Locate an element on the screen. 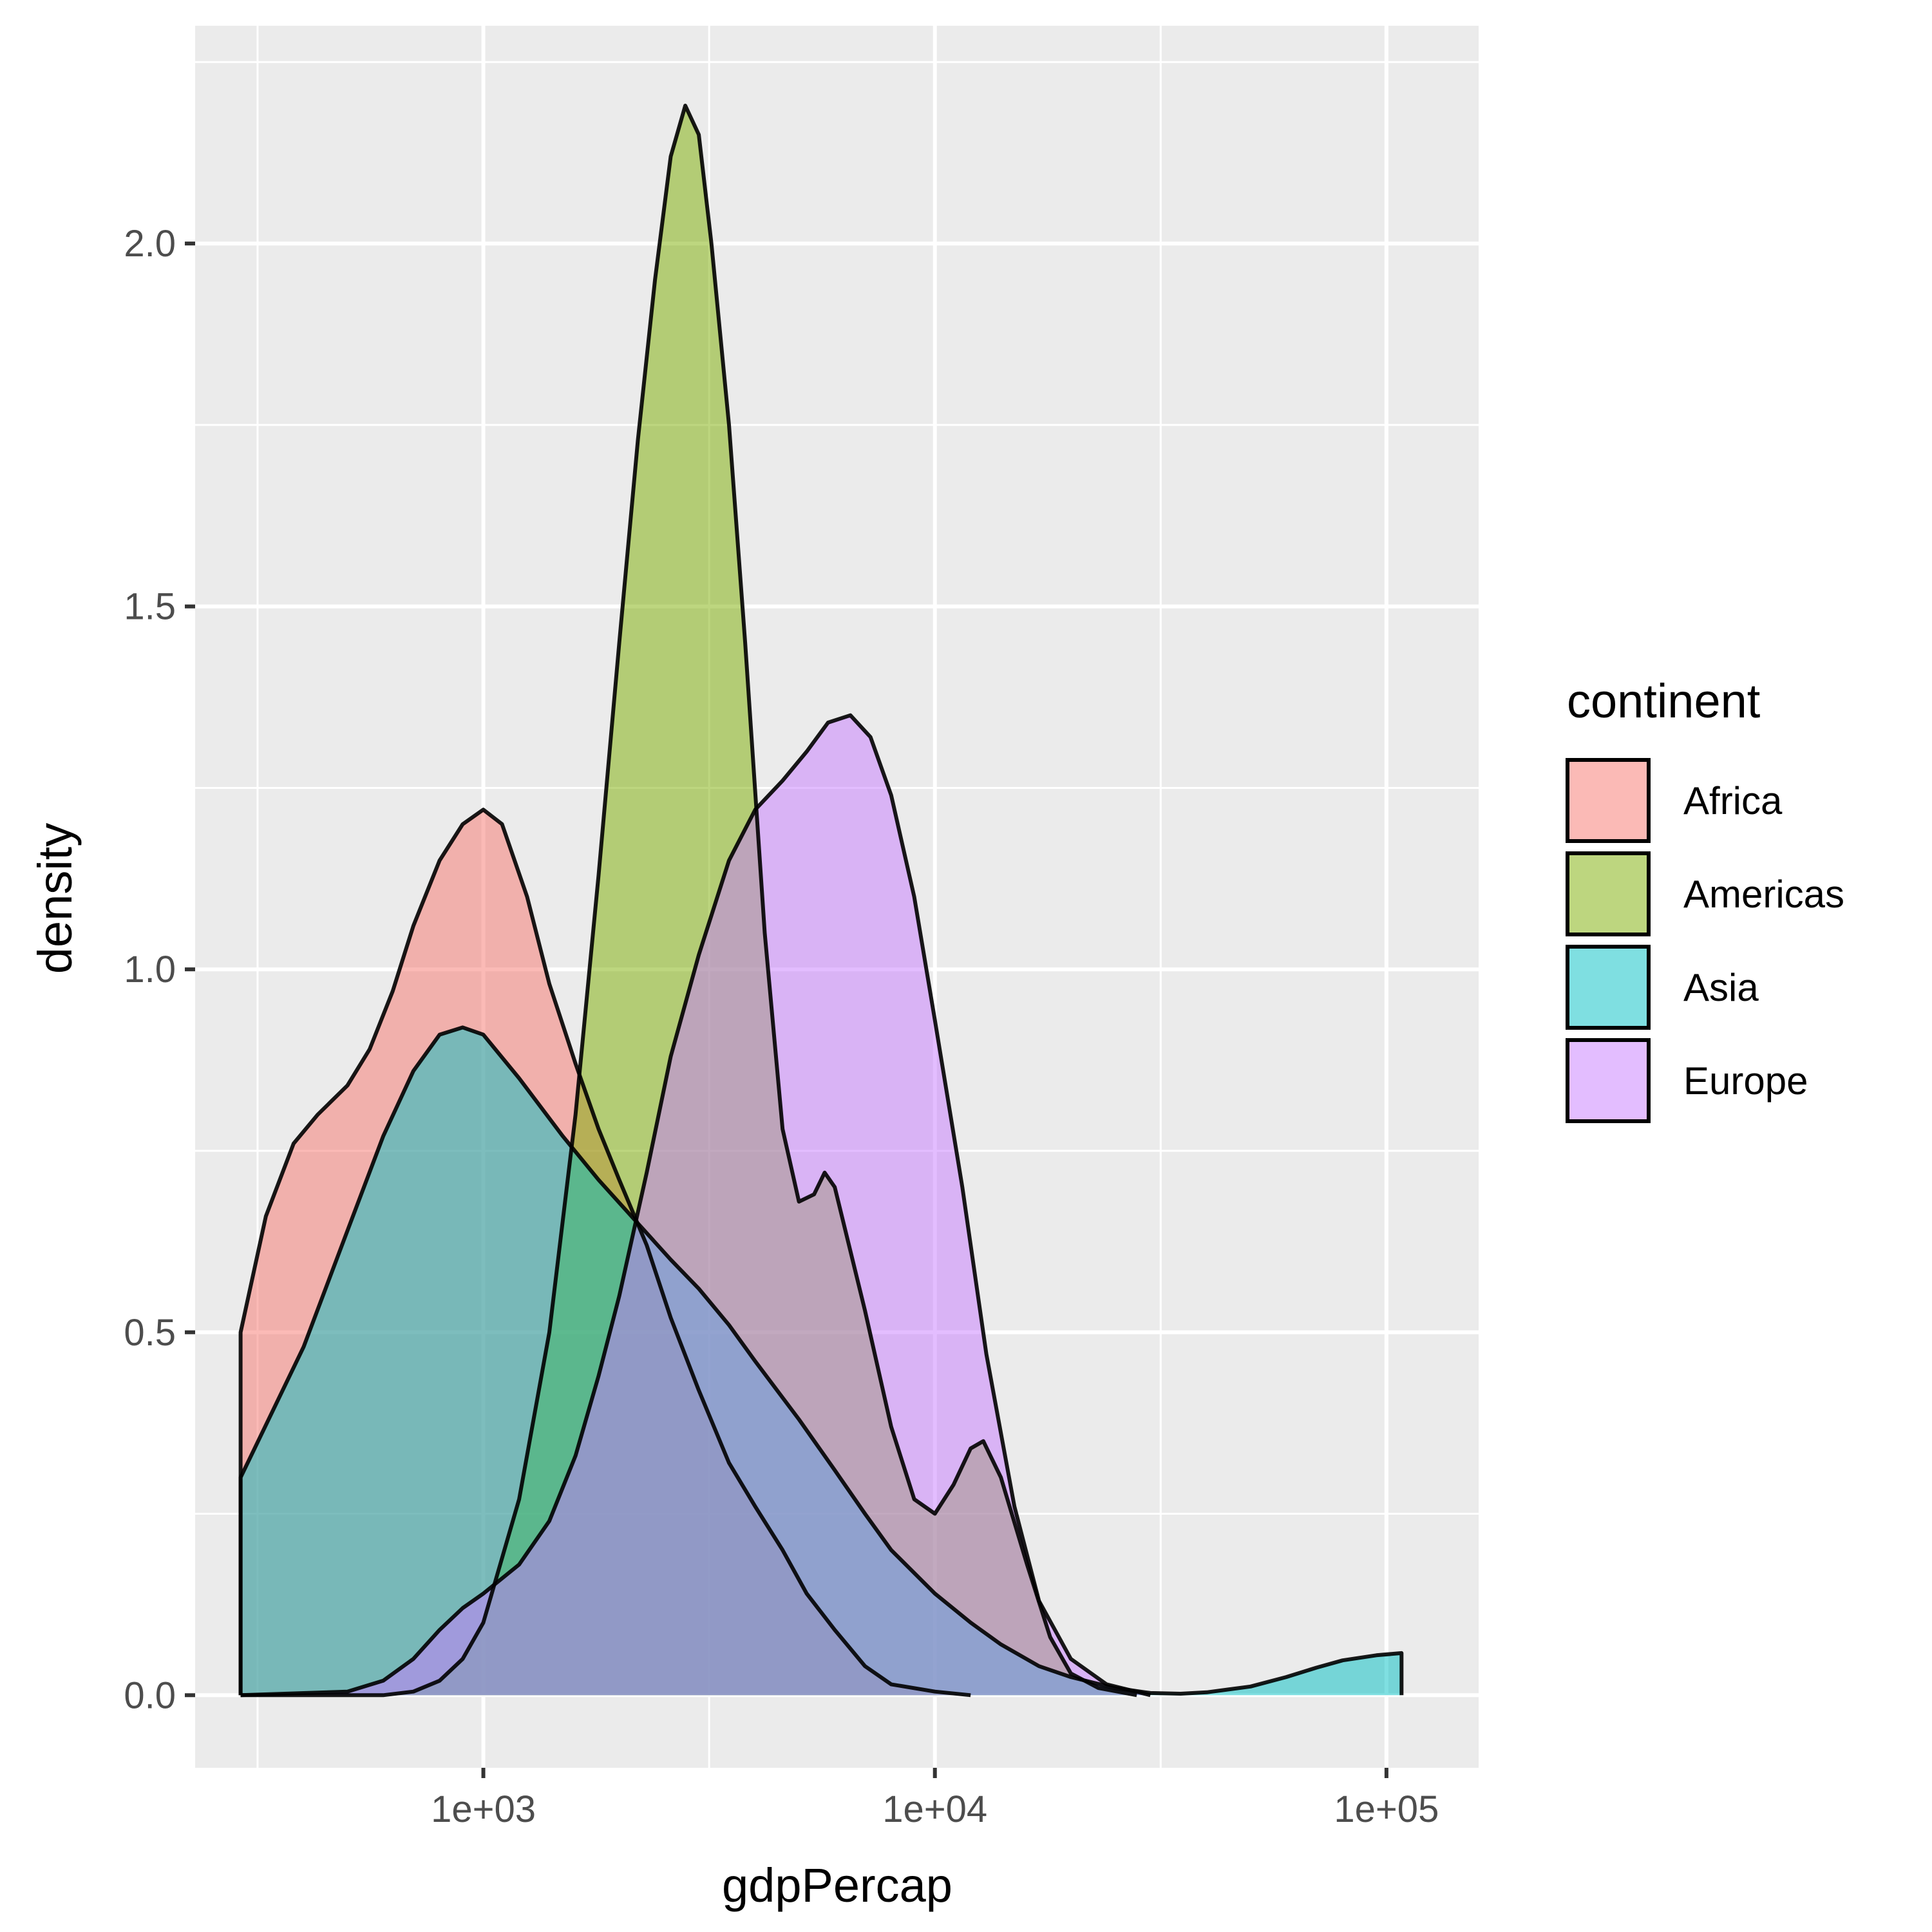 The width and height of the screenshot is (1932, 1932). x-tick-label: 1e+05 is located at coordinates (1386, 1809).